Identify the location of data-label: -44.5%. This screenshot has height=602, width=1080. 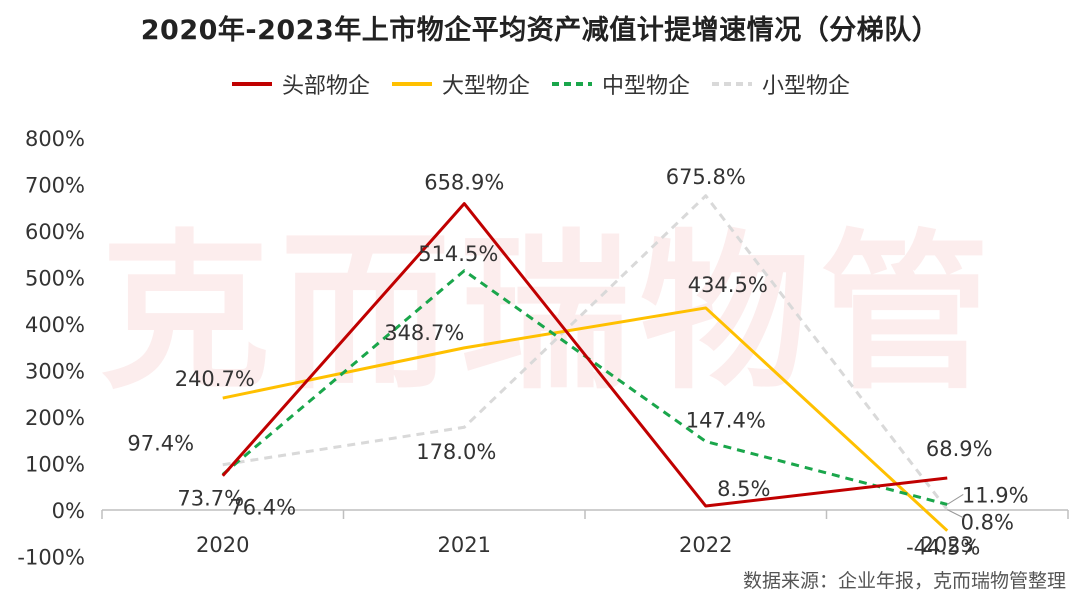
(943, 548).